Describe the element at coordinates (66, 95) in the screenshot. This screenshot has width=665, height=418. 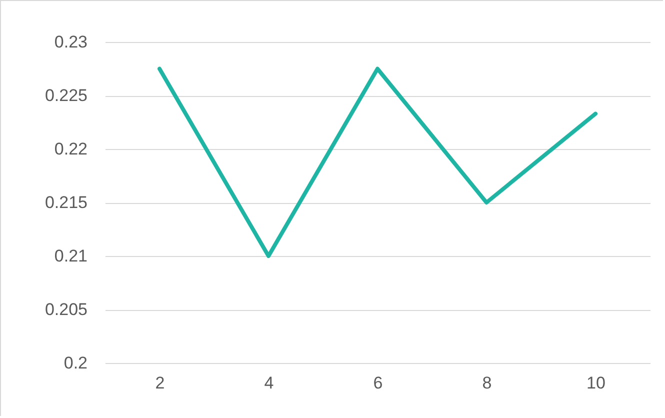
I see `y-tick-label: 0.225` at that location.